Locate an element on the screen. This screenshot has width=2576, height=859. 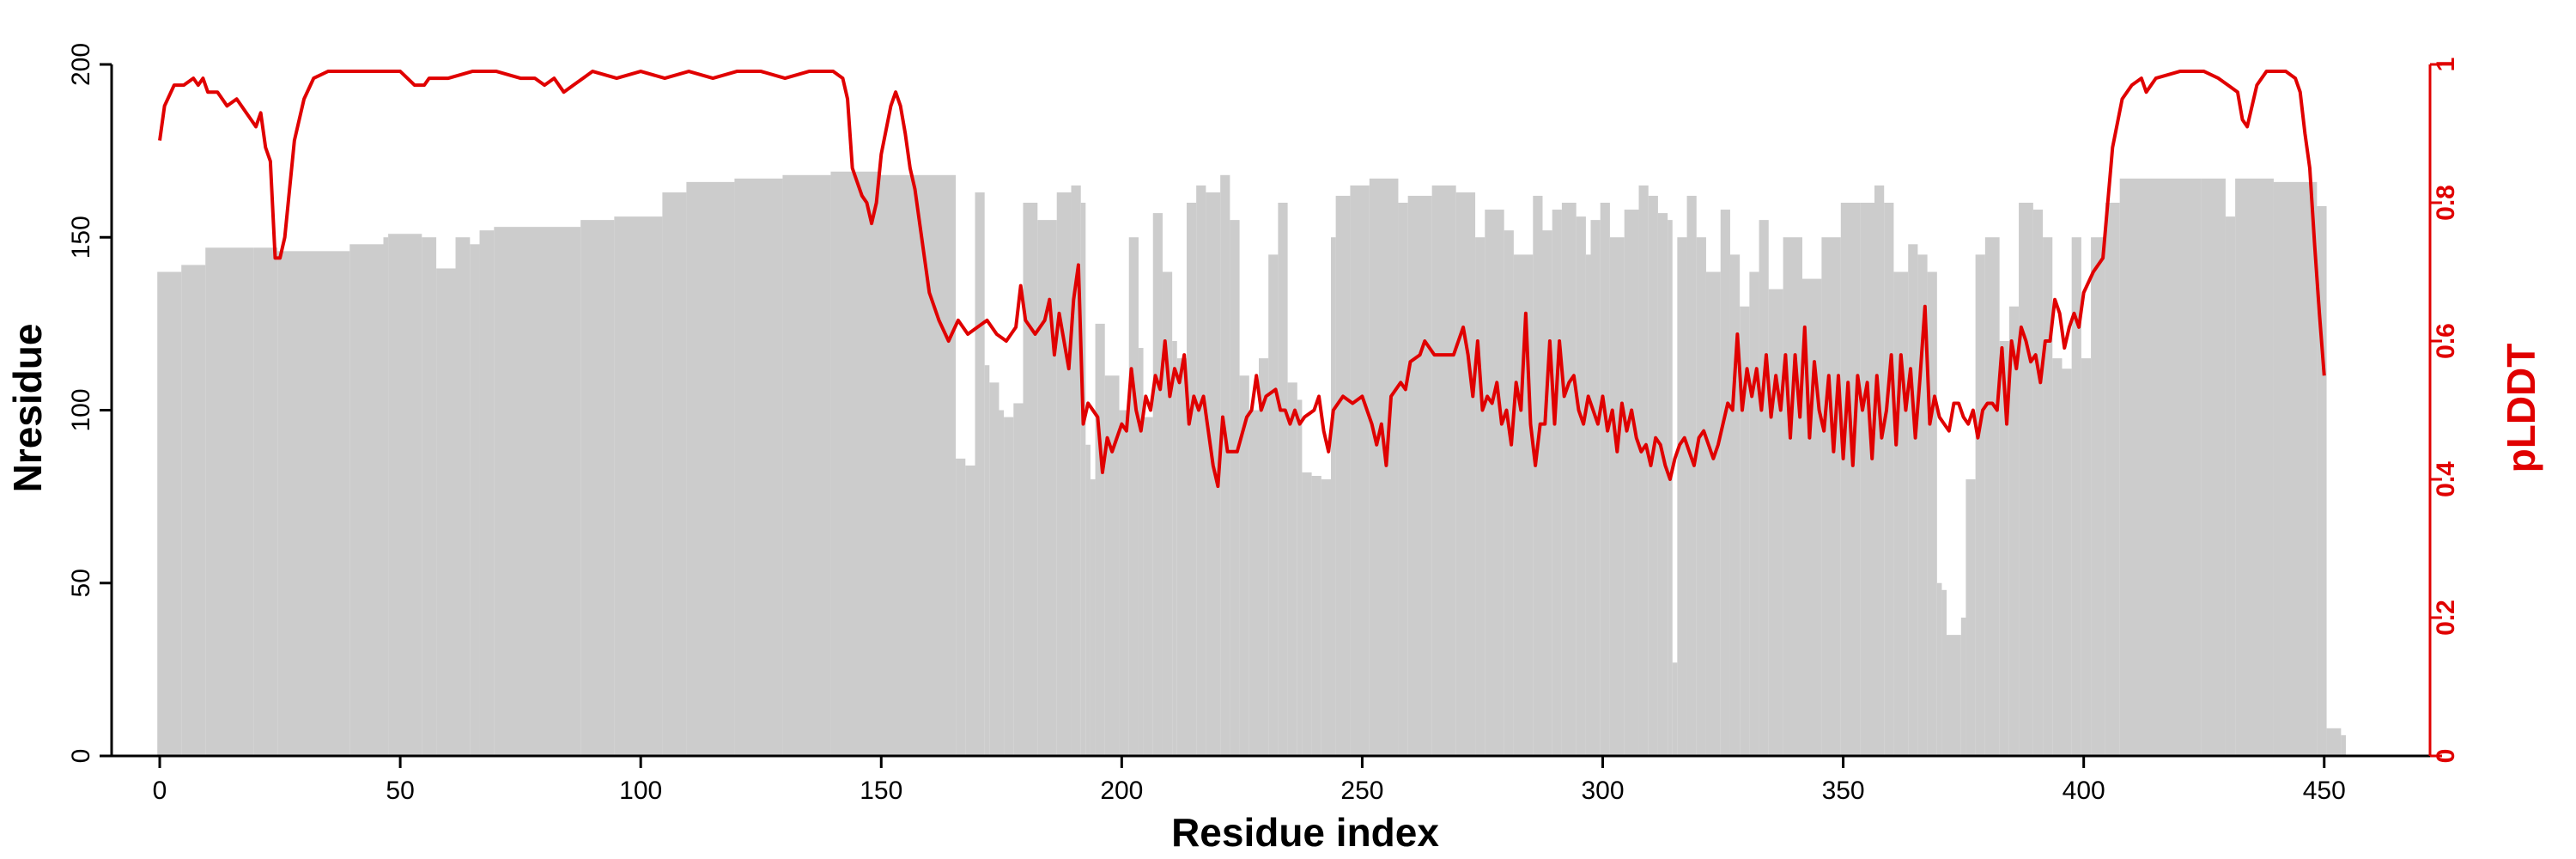
x-tick-label: 350 is located at coordinates (1843, 791).